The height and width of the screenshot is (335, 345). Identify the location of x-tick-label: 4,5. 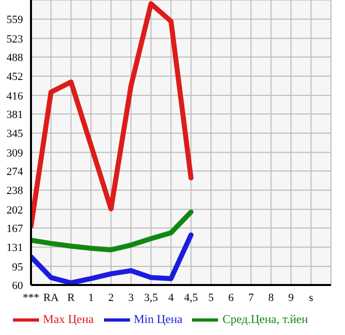
(191, 298).